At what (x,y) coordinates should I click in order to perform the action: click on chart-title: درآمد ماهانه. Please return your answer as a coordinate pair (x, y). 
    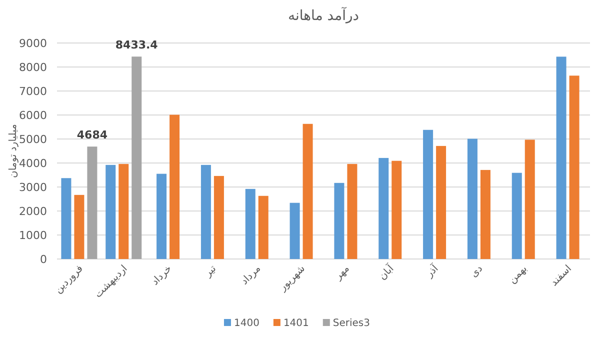
    Looking at the image, I should click on (323, 15).